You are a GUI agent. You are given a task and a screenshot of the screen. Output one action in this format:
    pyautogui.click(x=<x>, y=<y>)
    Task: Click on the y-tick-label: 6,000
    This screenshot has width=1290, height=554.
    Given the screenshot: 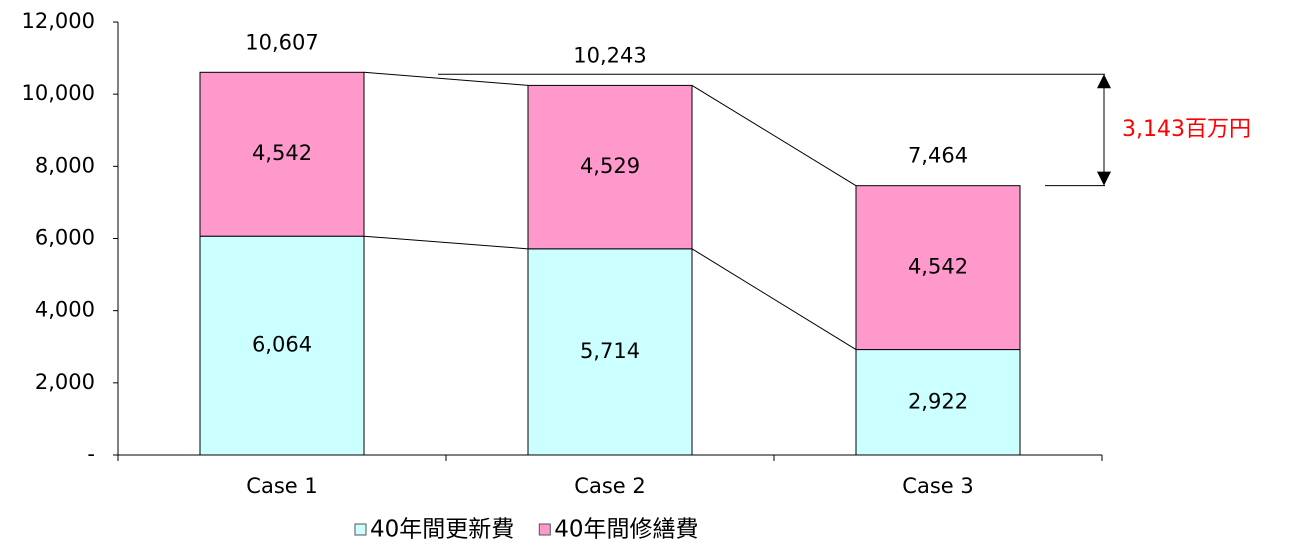 What is the action you would take?
    pyautogui.click(x=65, y=238)
    